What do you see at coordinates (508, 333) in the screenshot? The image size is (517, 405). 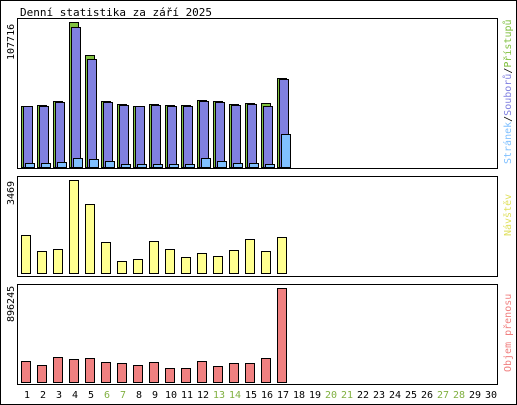 I see `bytes-legend: Objem přenosu` at bounding box center [508, 333].